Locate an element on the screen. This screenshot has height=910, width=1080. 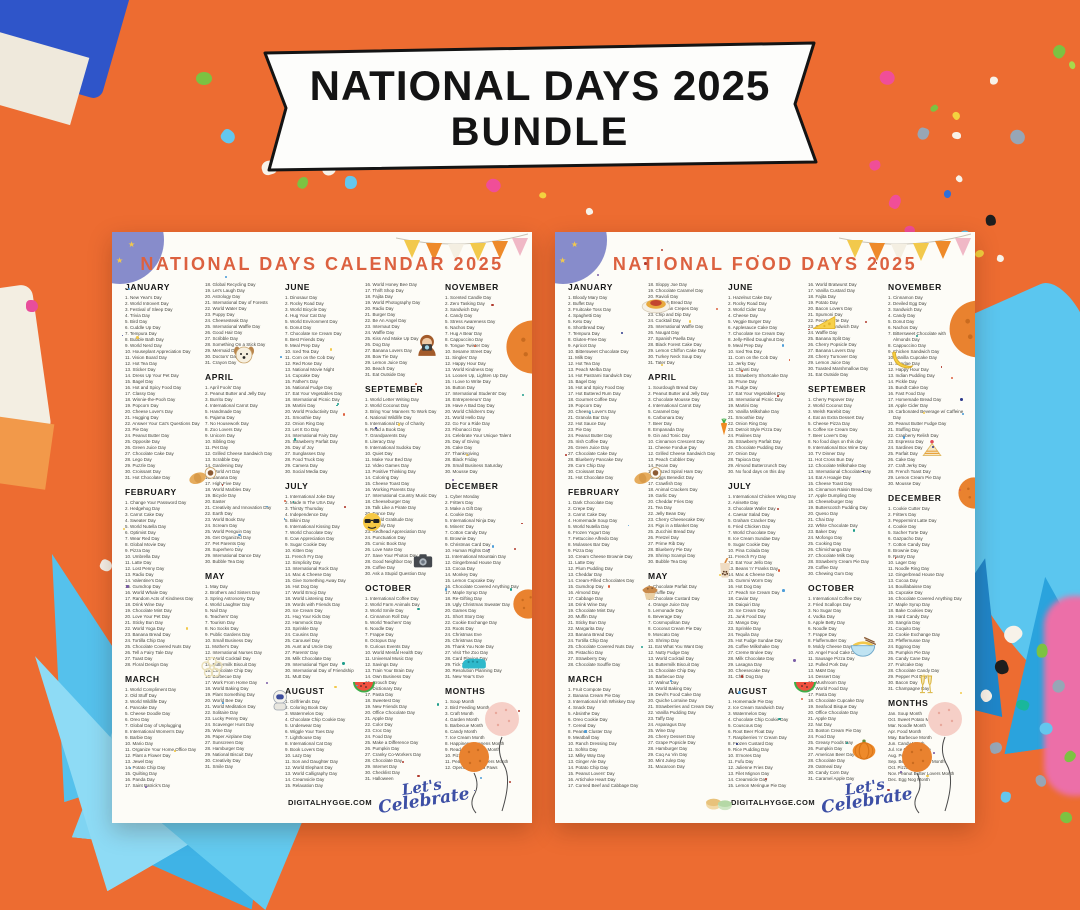
calendar-day-item: 25. Comic Book Day is located at coordinates (386, 543).